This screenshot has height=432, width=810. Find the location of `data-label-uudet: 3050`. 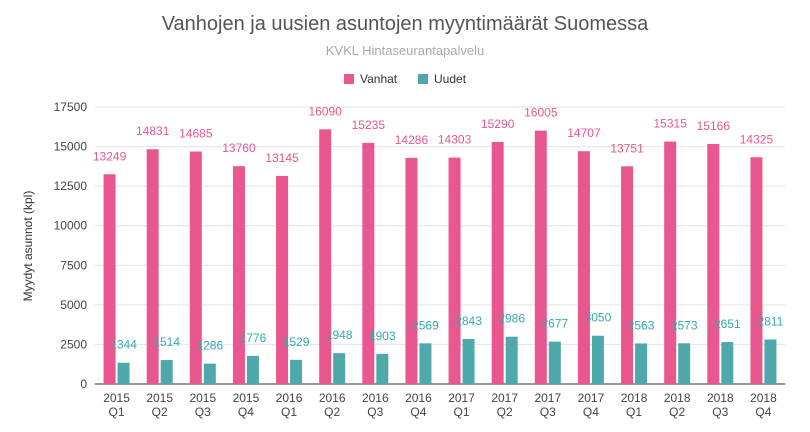

data-label-uudet: 3050 is located at coordinates (598, 318).